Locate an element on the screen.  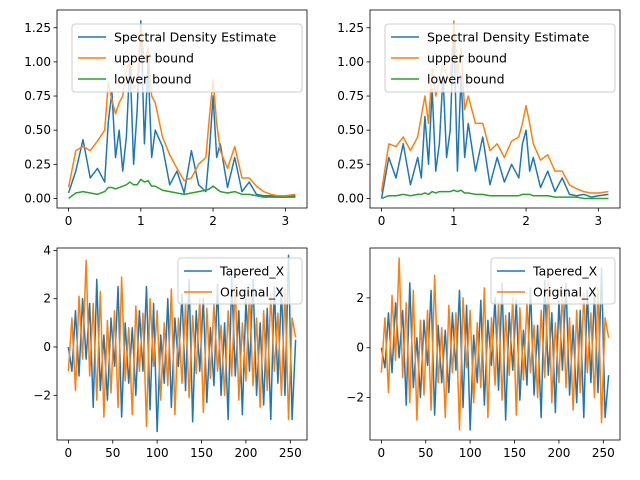
psd-right-xtick-label-0: 0 is located at coordinates (382, 221).